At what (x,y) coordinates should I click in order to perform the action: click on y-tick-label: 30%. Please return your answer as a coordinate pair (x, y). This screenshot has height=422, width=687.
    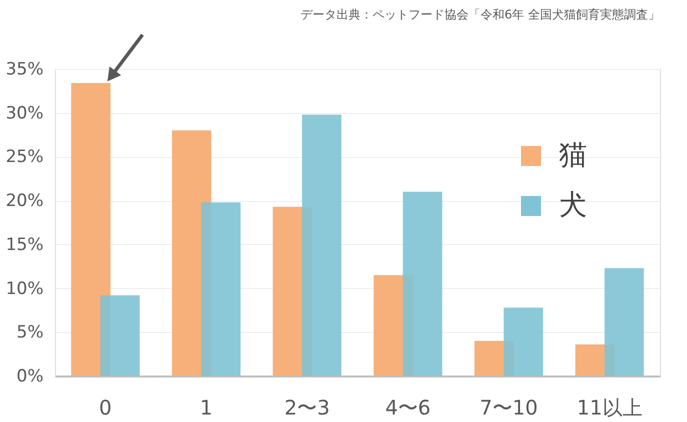
    Looking at the image, I should click on (25, 113).